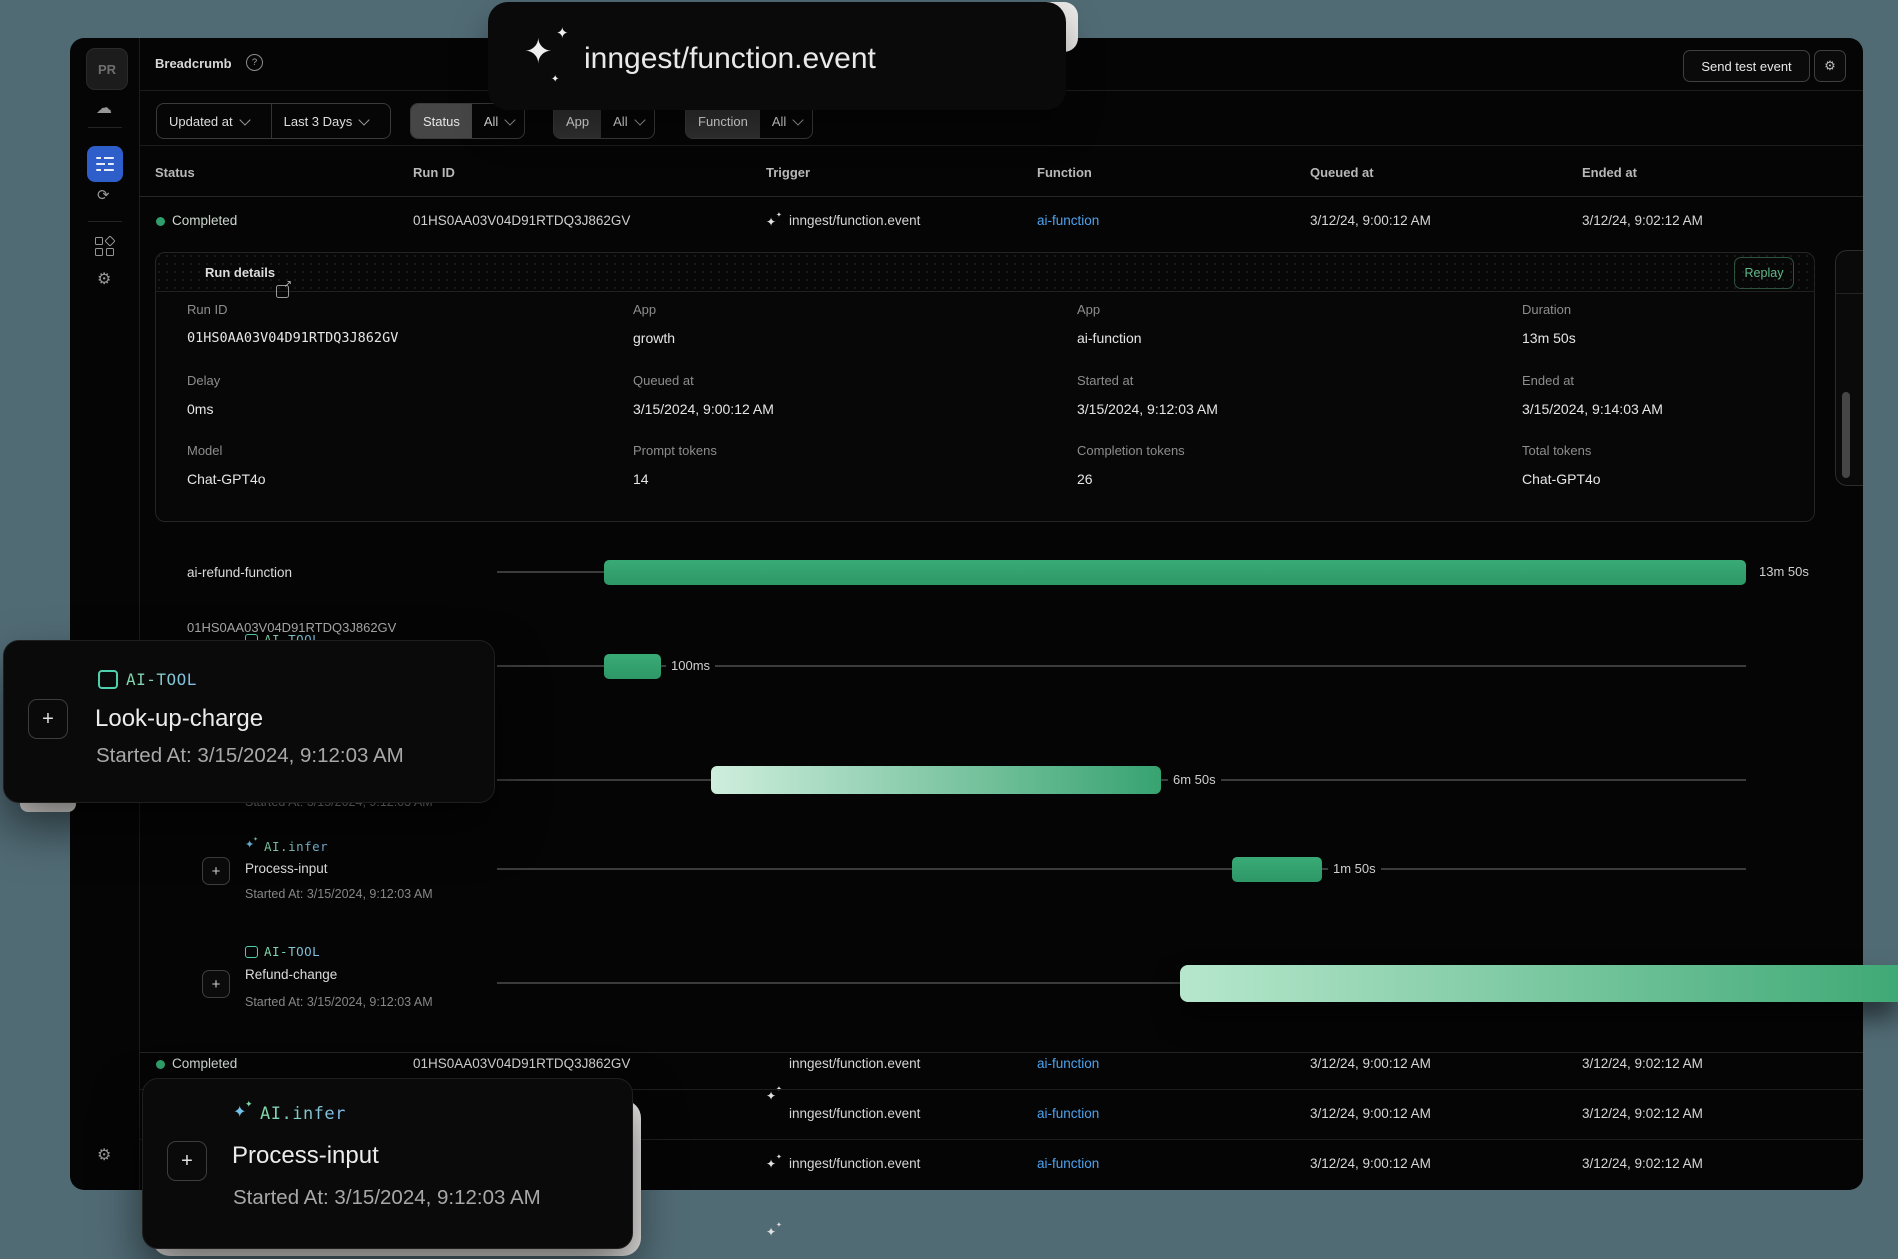  I want to click on field-value-runid: 01HS0AA03V04D91RTDQ3J862GV, so click(293, 338).